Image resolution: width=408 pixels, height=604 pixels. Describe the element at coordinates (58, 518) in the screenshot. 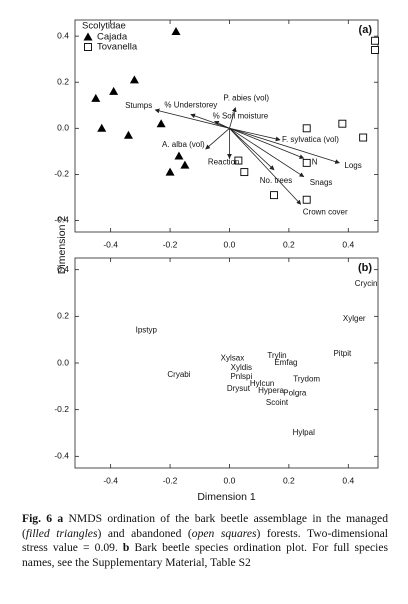

I see `caption-text: a` at that location.